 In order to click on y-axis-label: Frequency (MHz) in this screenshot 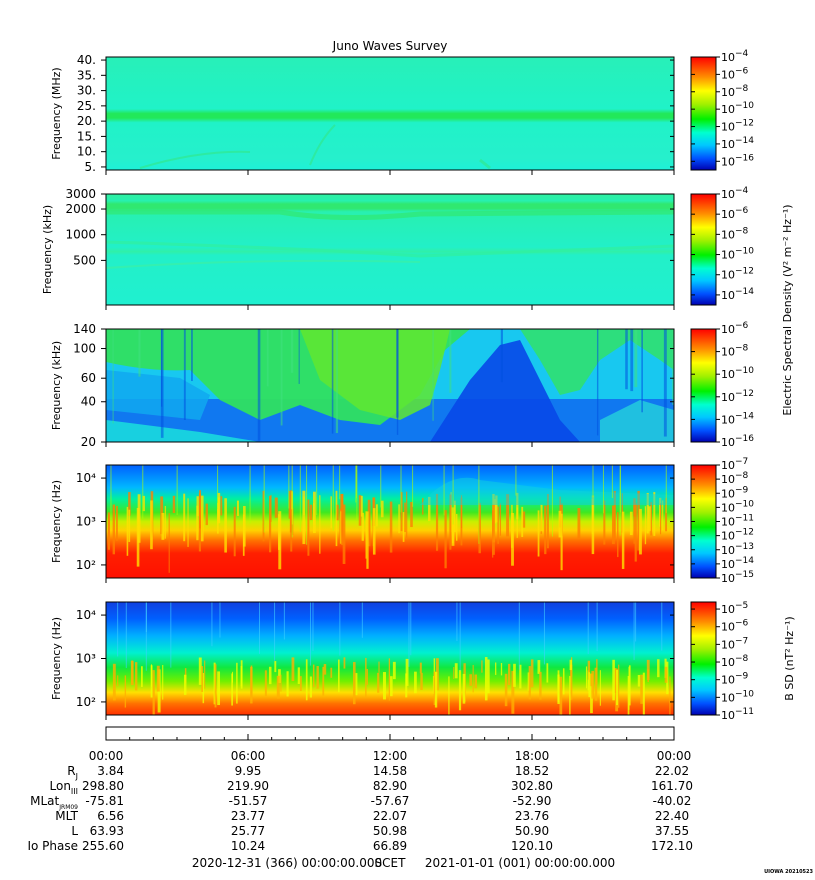, I will do `click(56, 113)`.